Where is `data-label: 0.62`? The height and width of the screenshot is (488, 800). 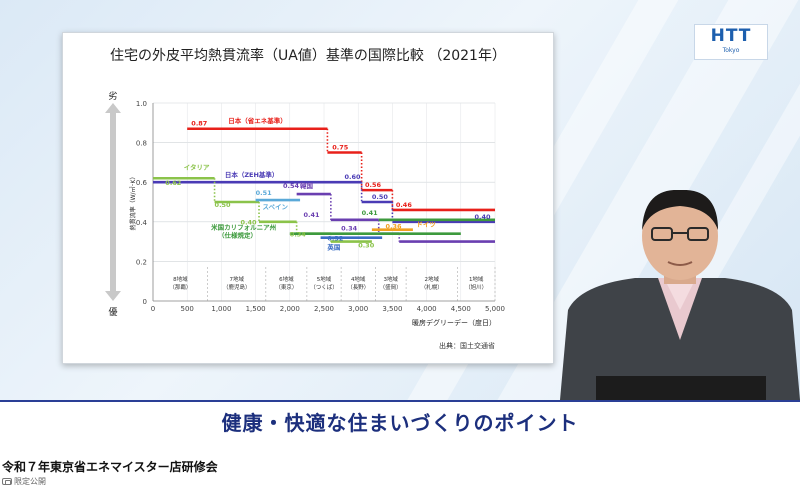
data-label: 0.62 is located at coordinates (173, 183).